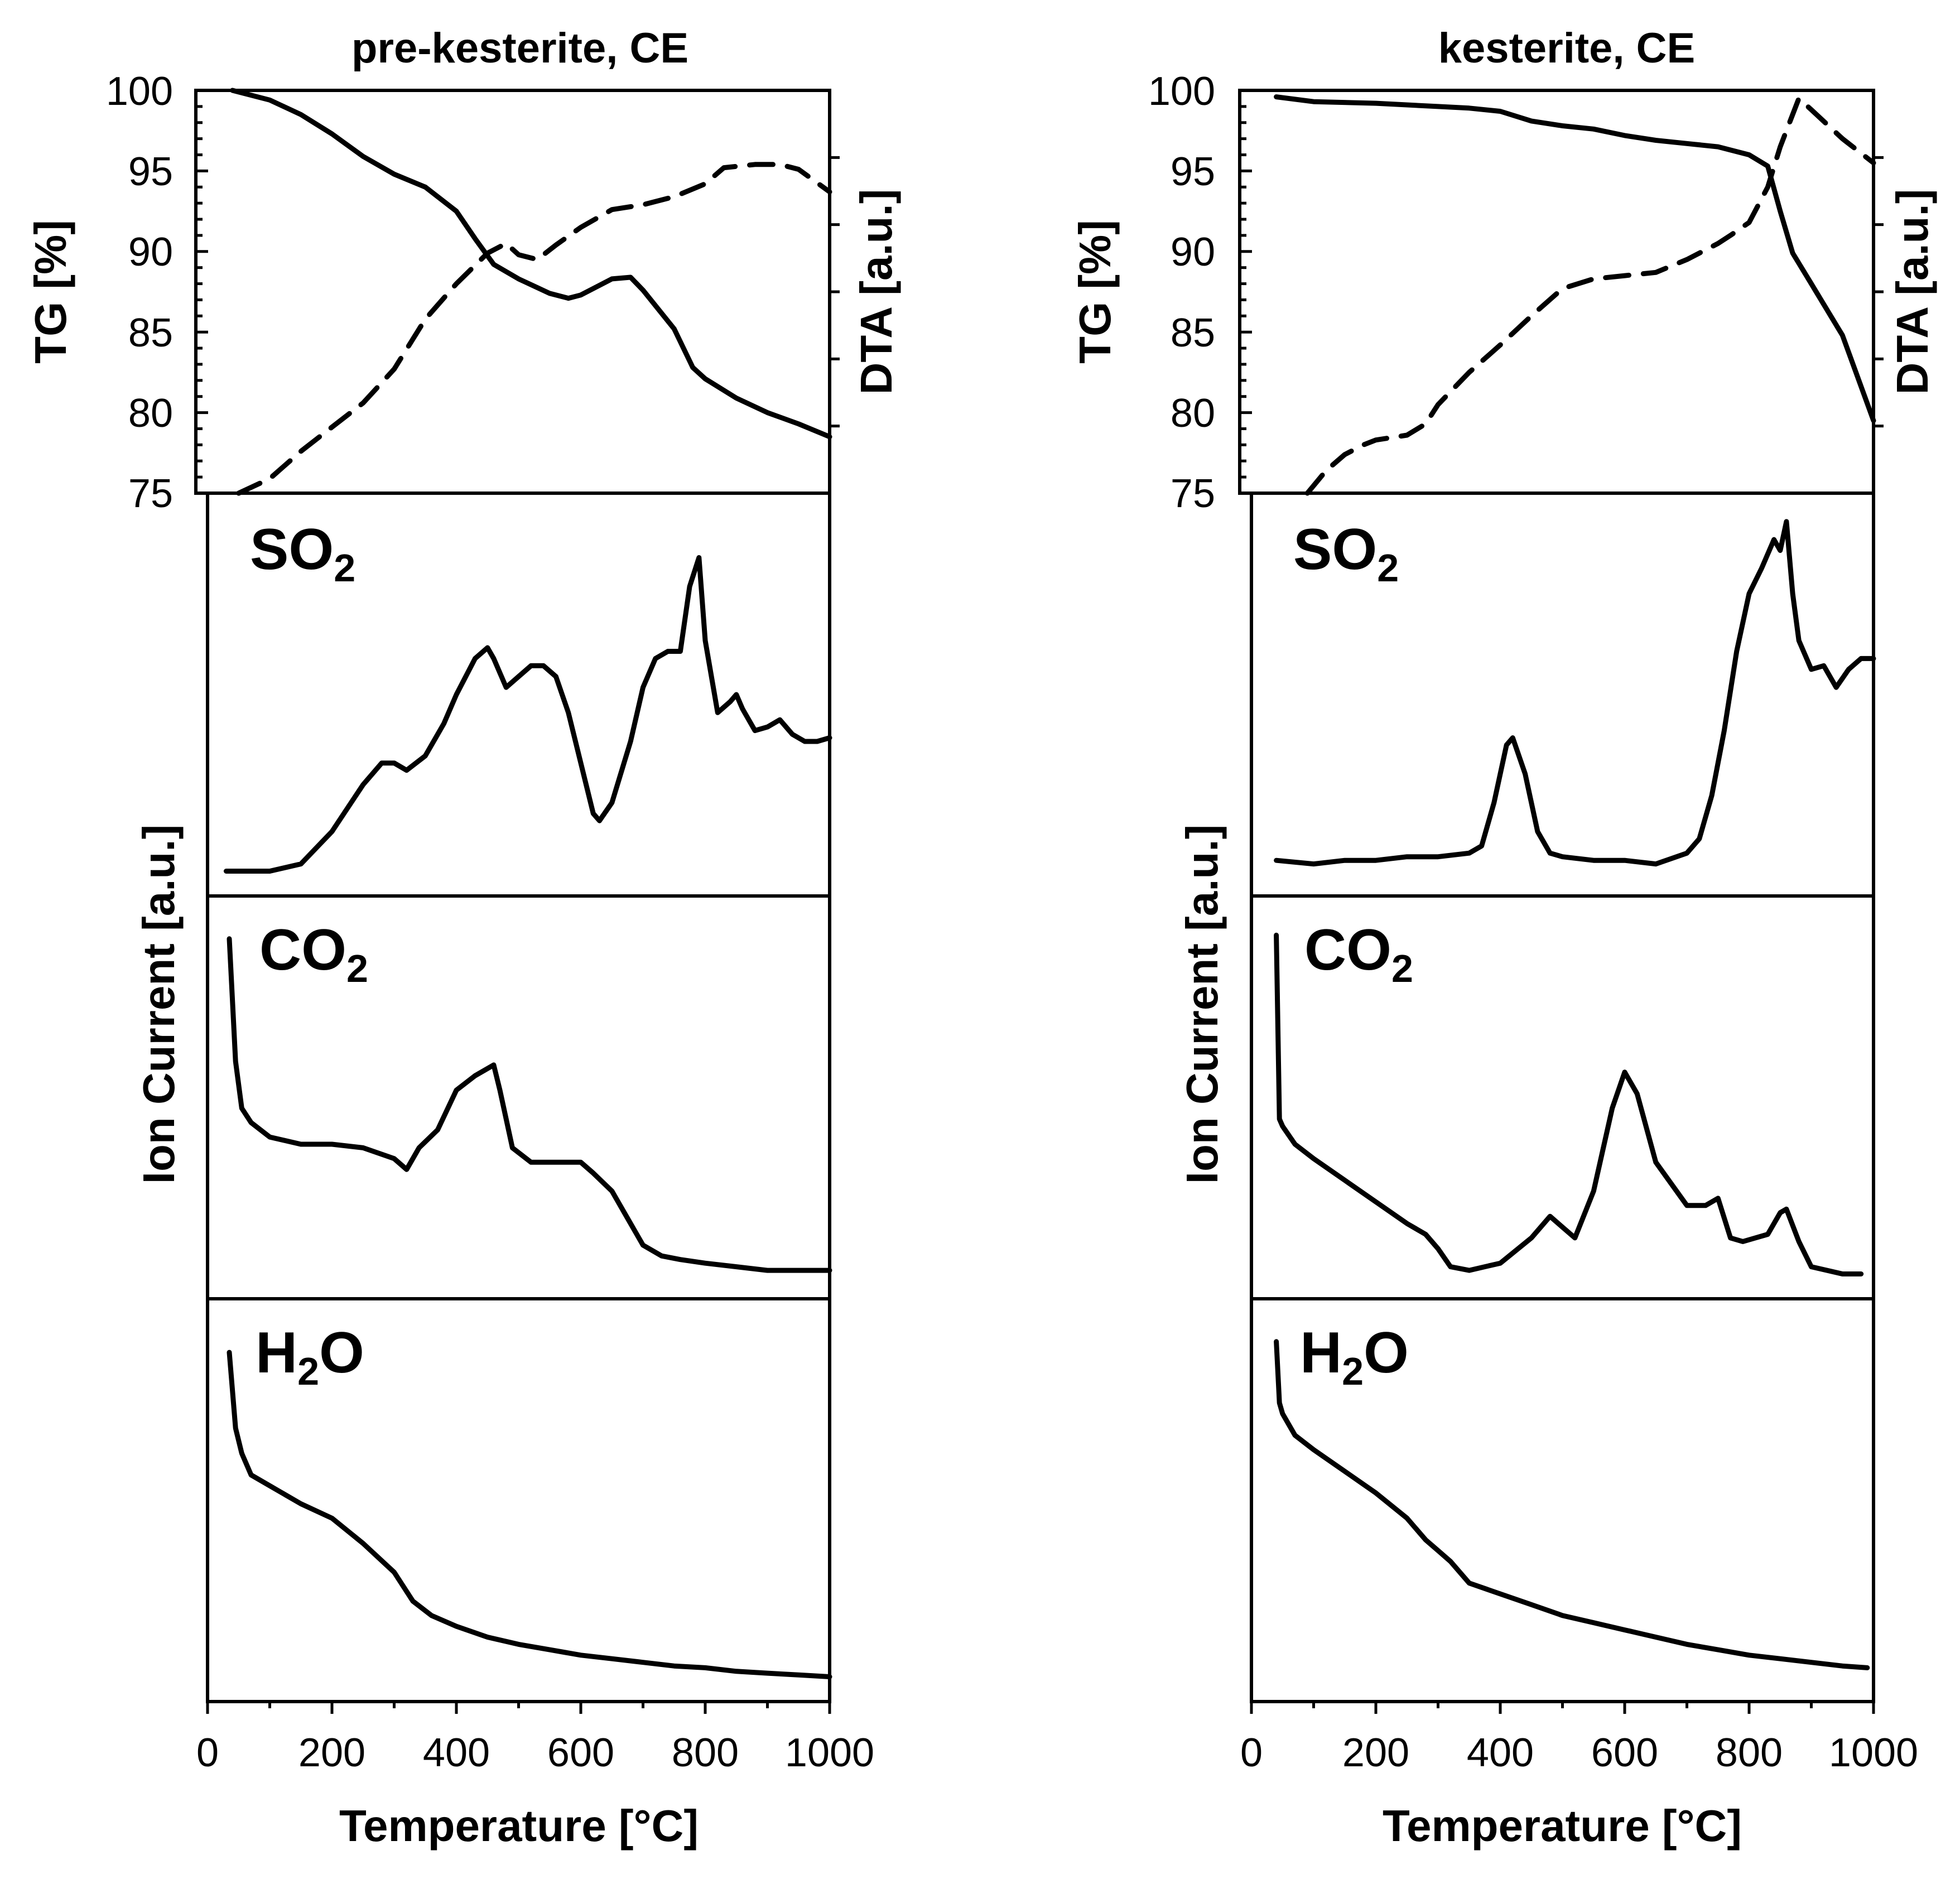 The image size is (1960, 1884). I want to click on chart-title: pre-kesterite, CE, so click(519, 48).